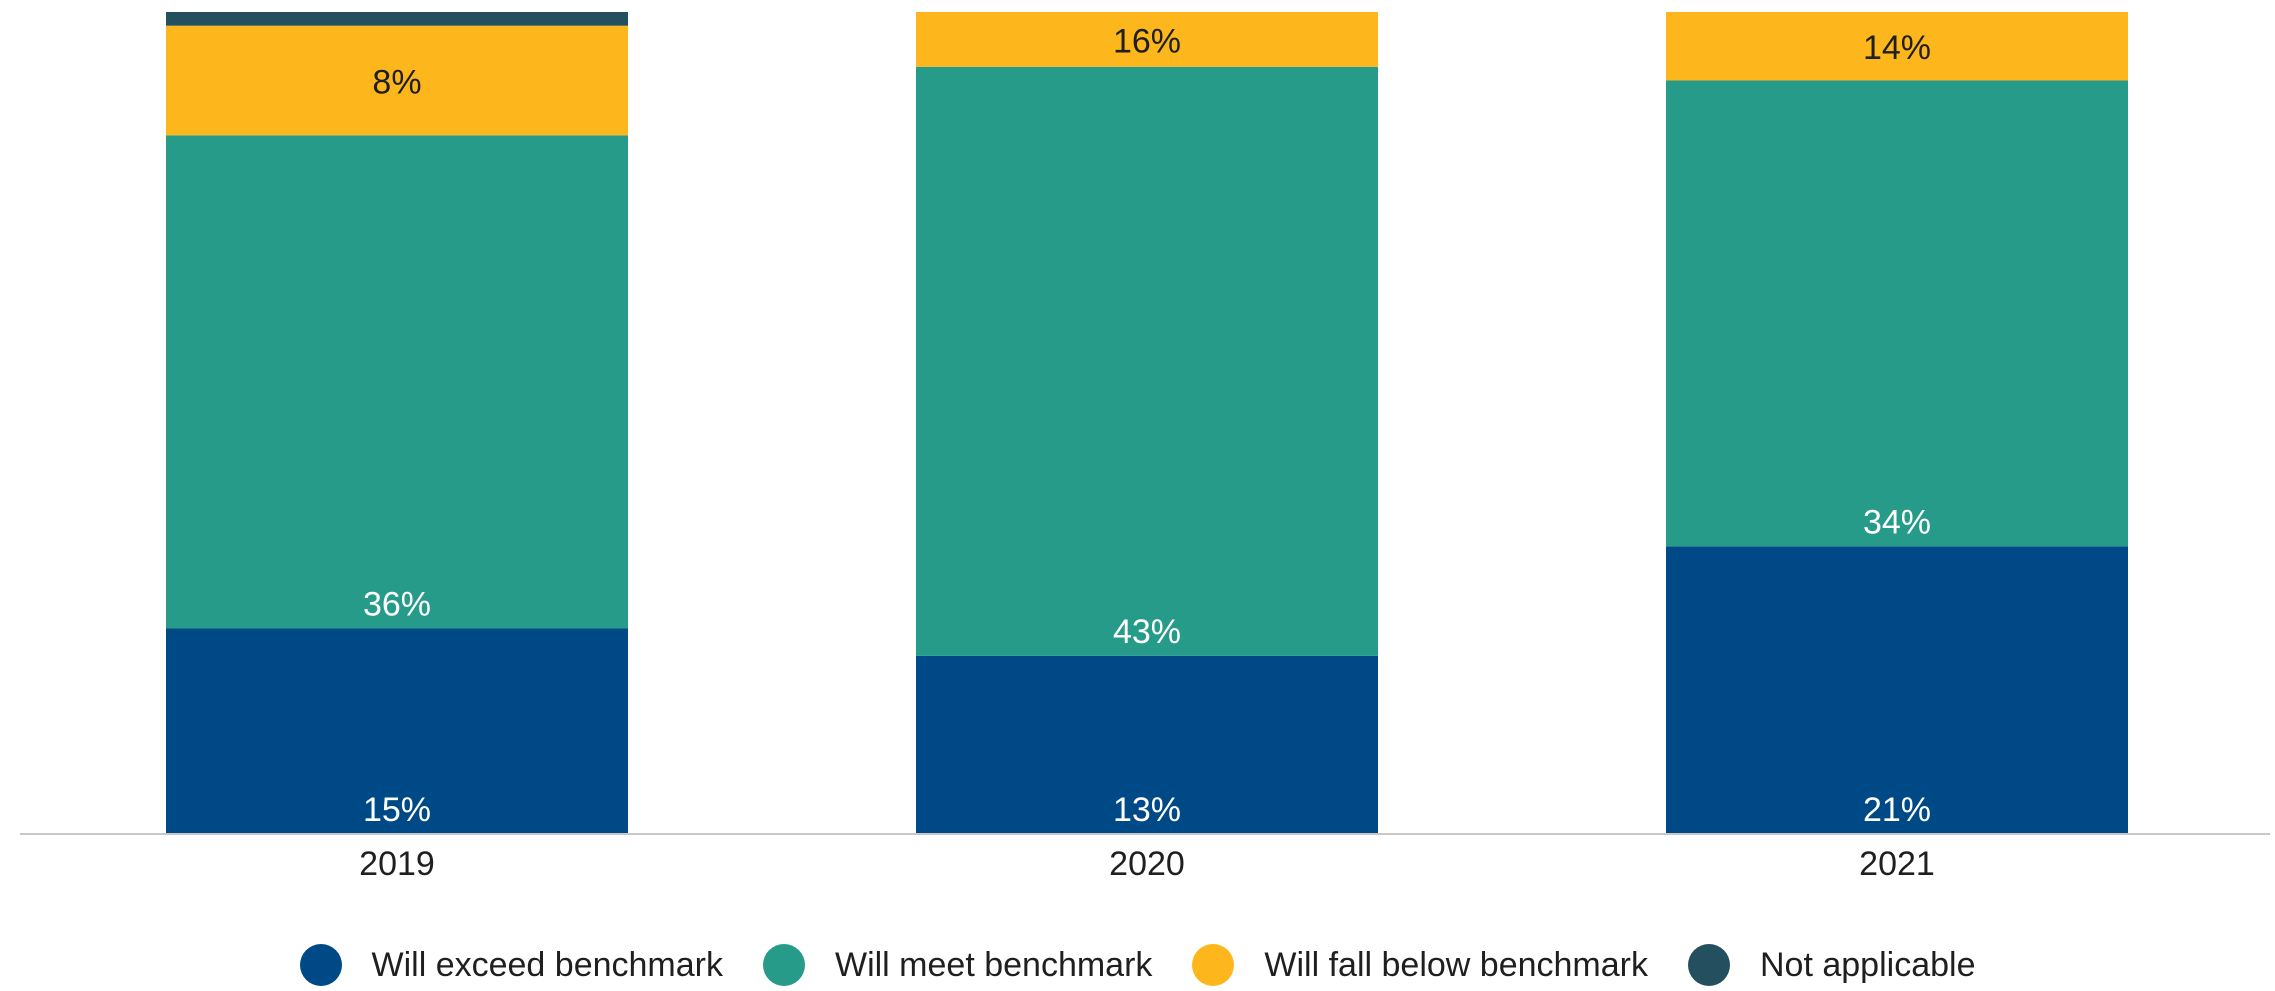 The image size is (2275, 991). I want to click on data-label-2021-s2: 14%, so click(1897, 48).